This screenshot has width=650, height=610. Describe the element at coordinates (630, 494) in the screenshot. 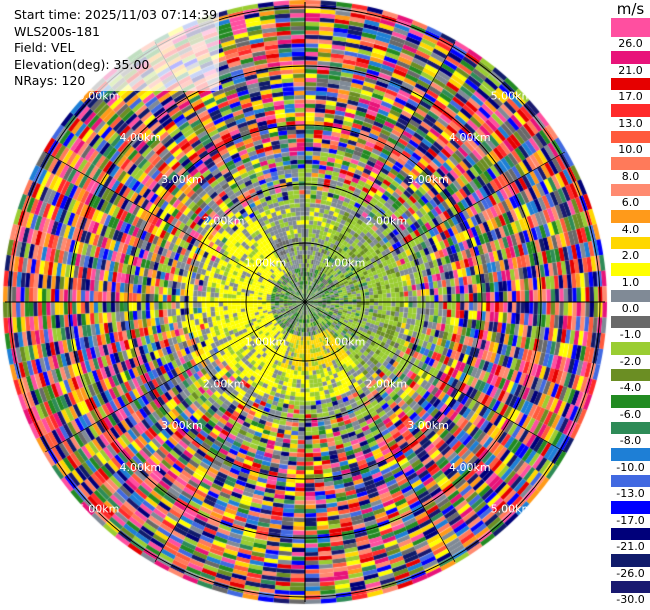

I see `colorbar-tick-label: -13.0` at that location.